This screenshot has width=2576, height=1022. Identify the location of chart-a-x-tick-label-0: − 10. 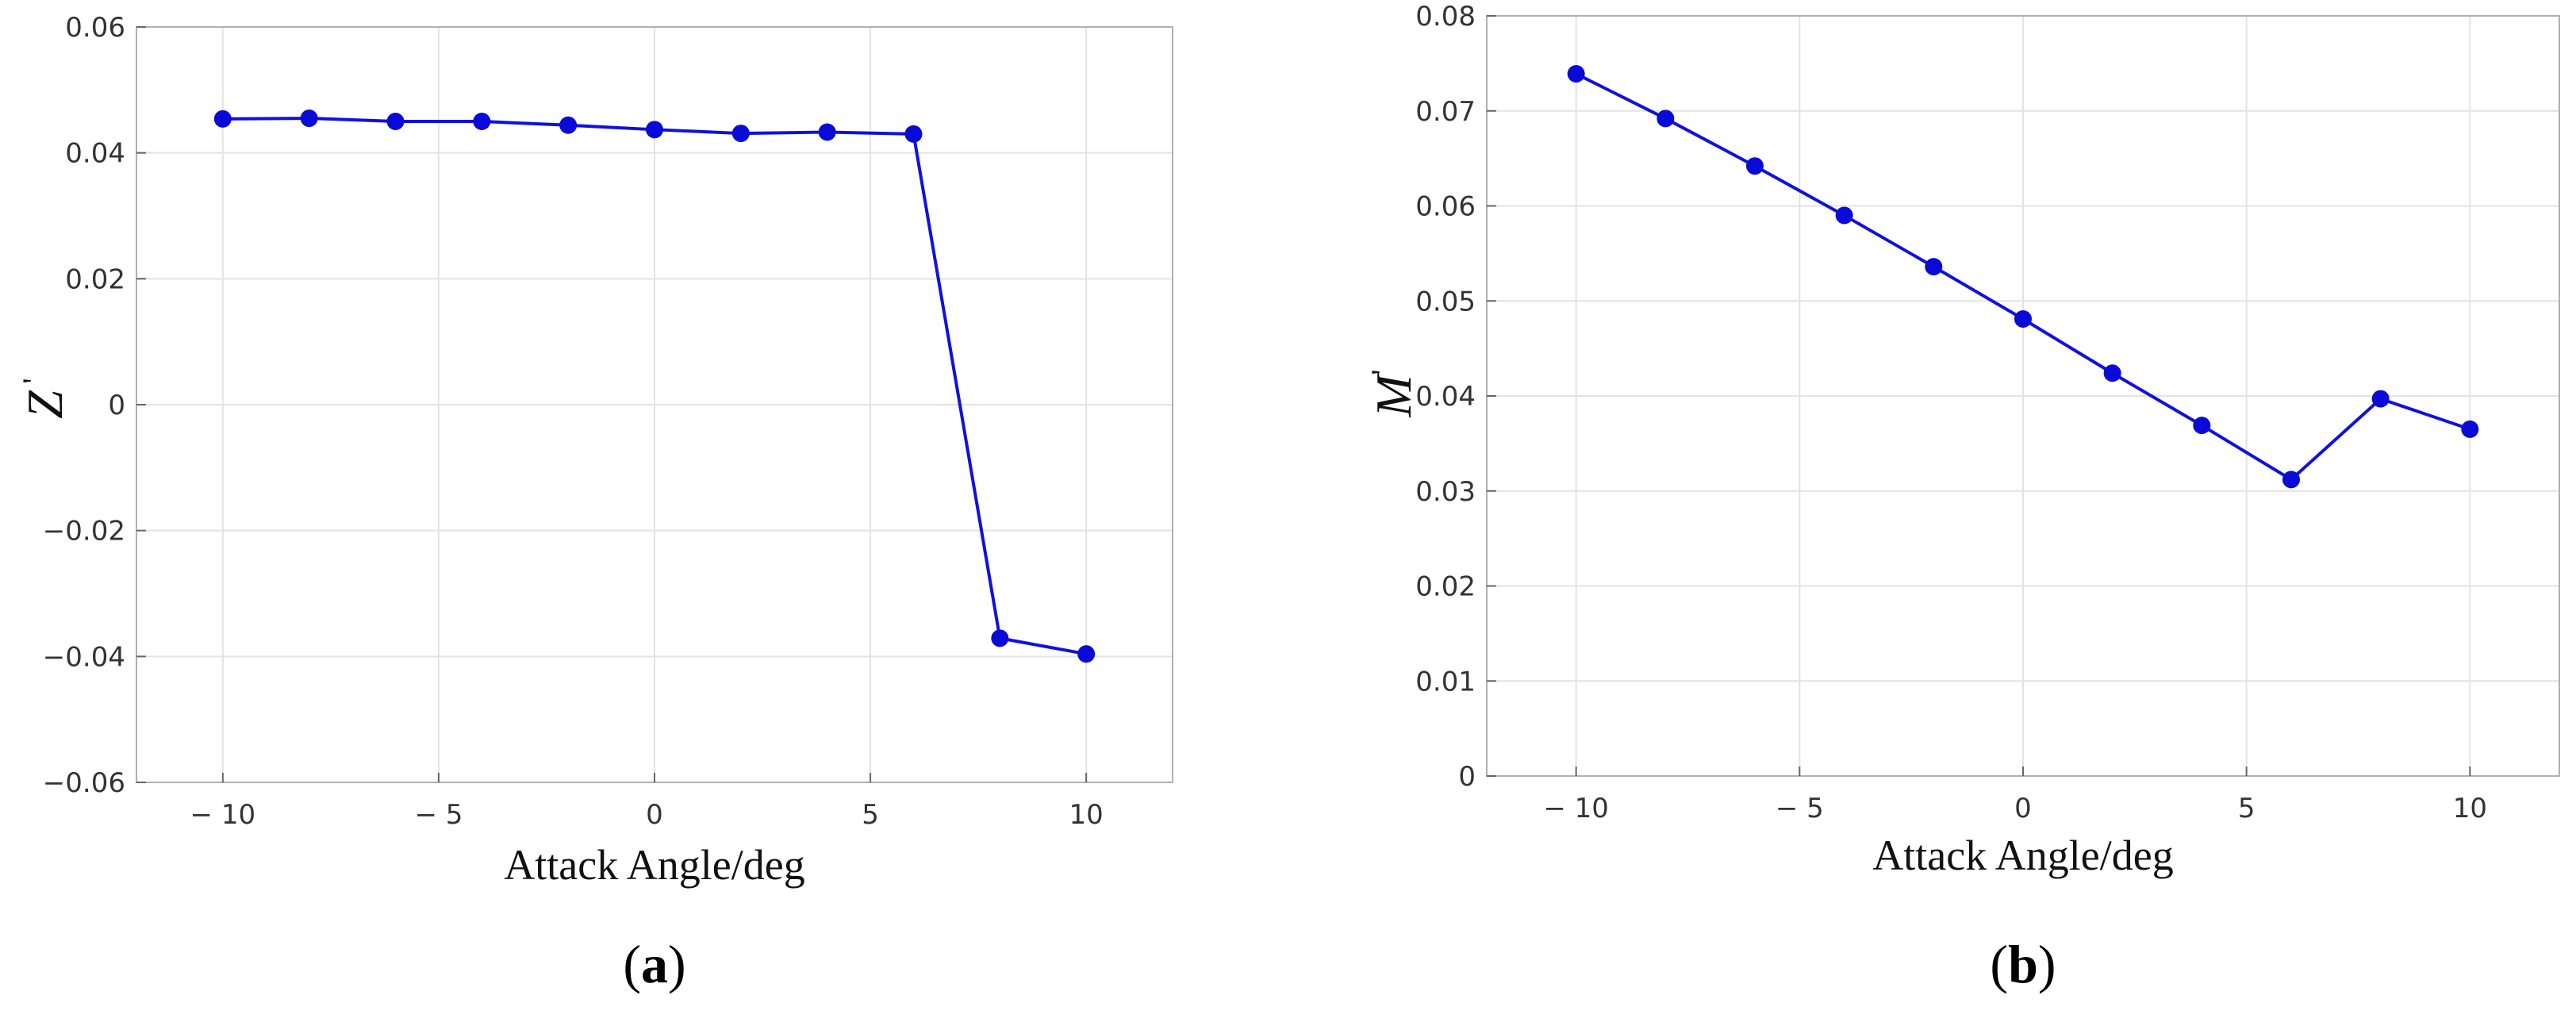
(223, 815).